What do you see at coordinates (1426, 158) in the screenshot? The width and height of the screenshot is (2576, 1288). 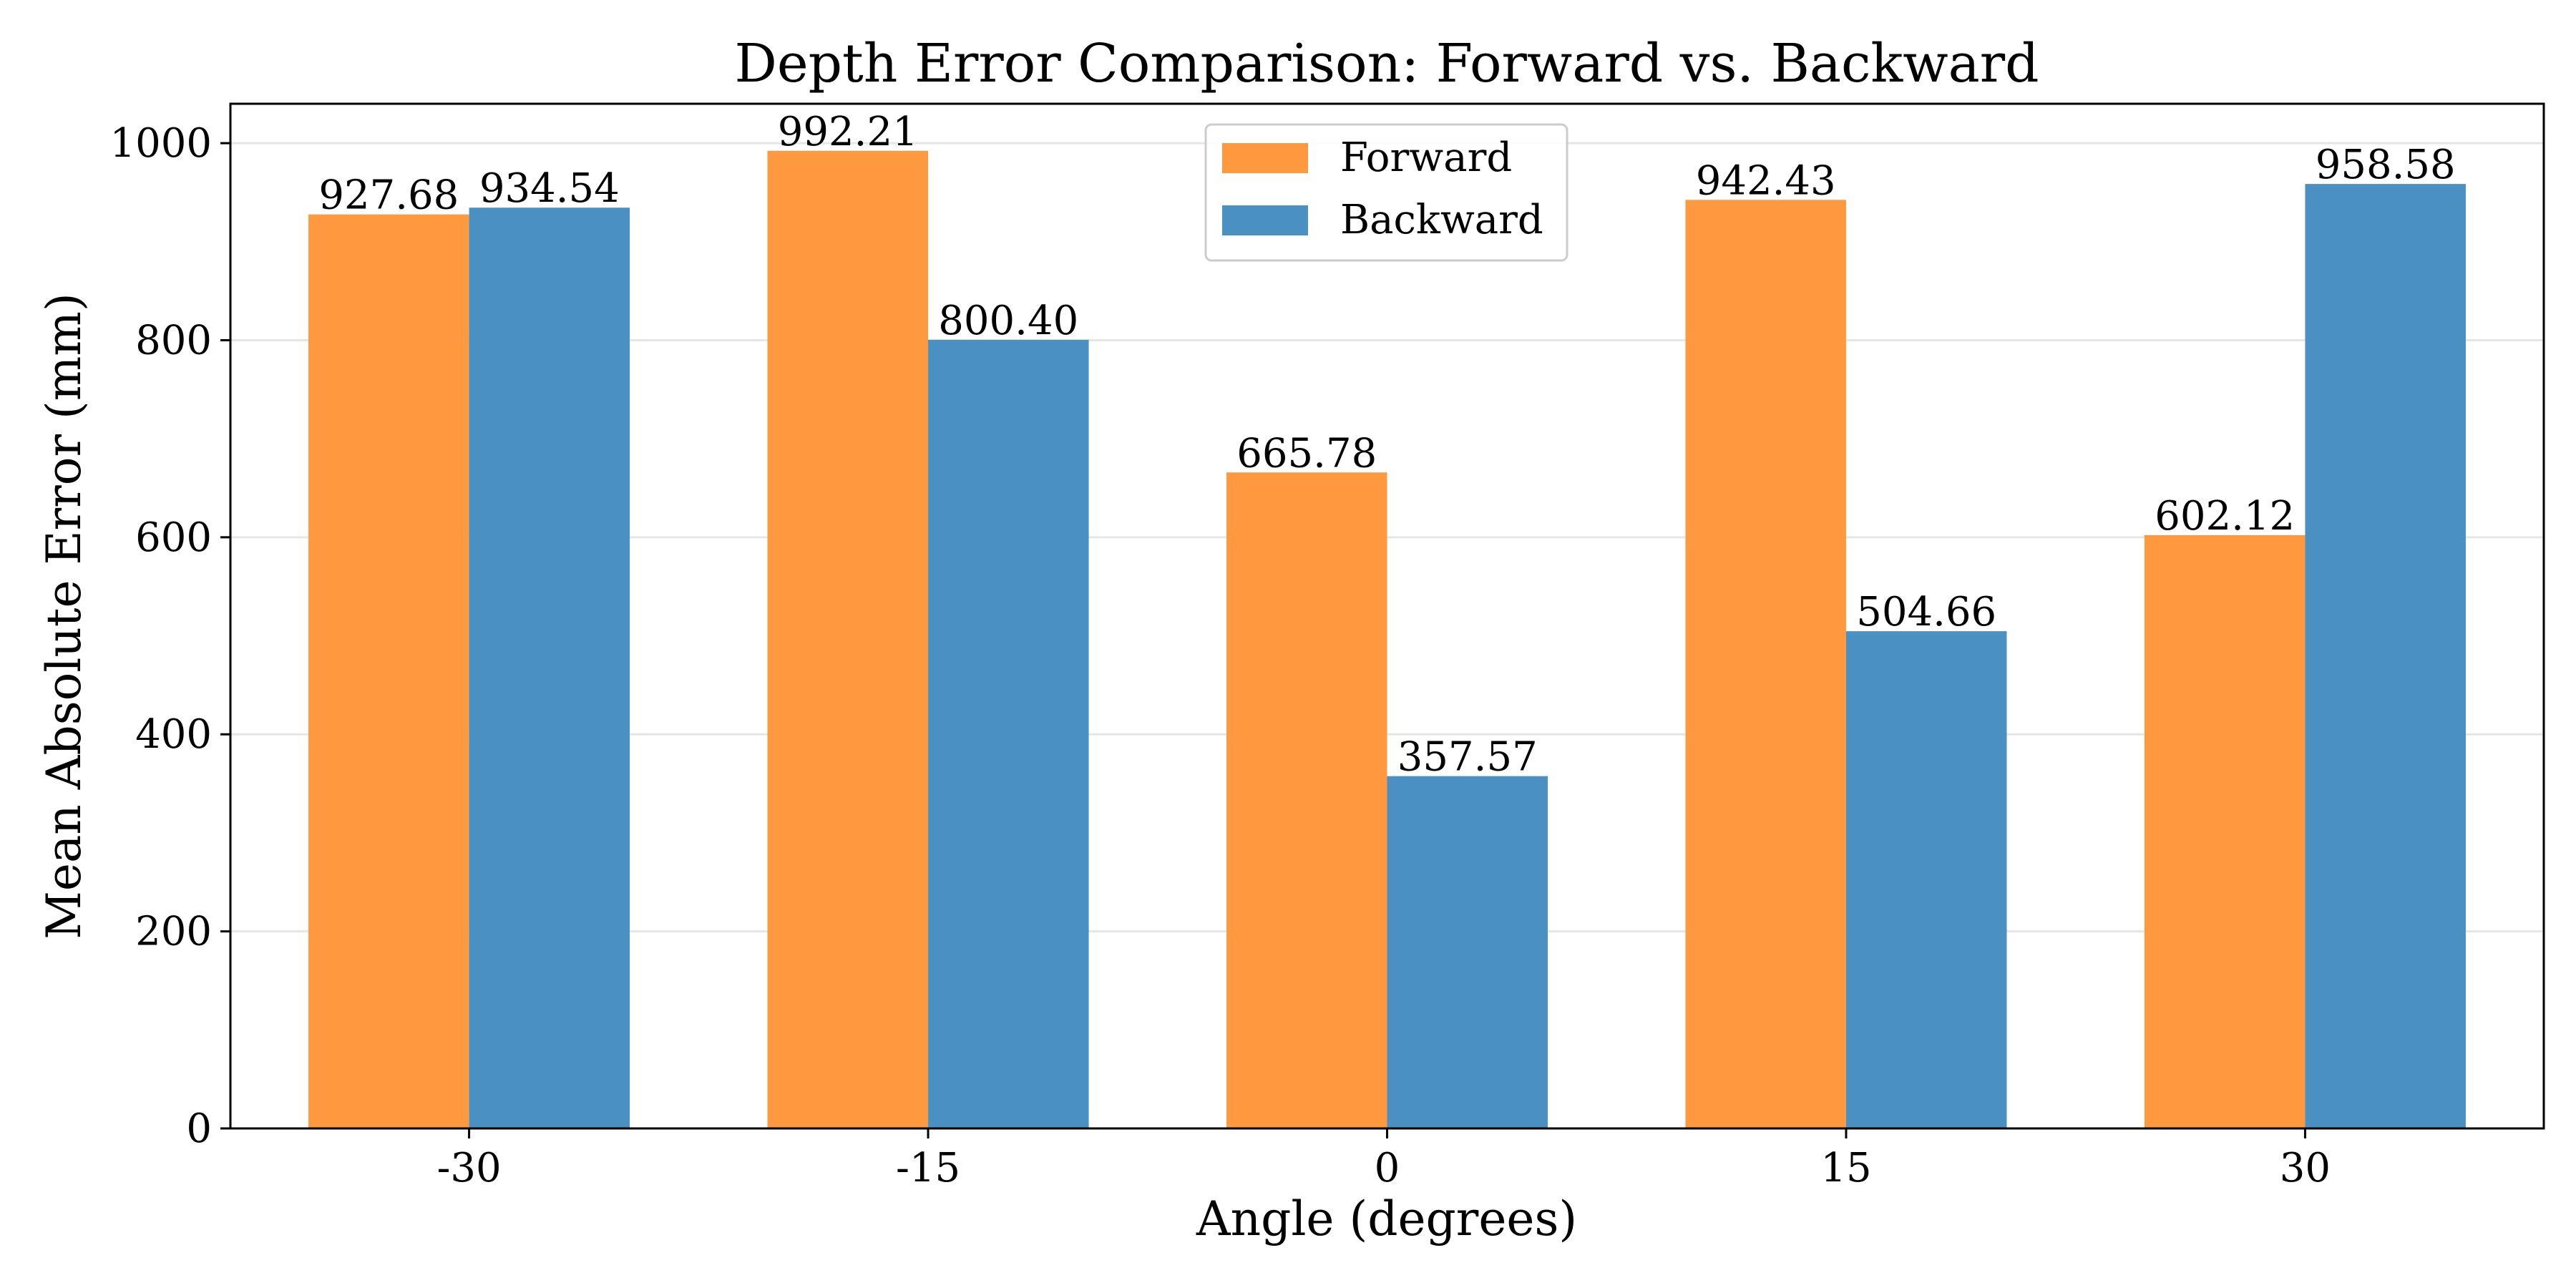 I see `legend-label-forward: Forward` at bounding box center [1426, 158].